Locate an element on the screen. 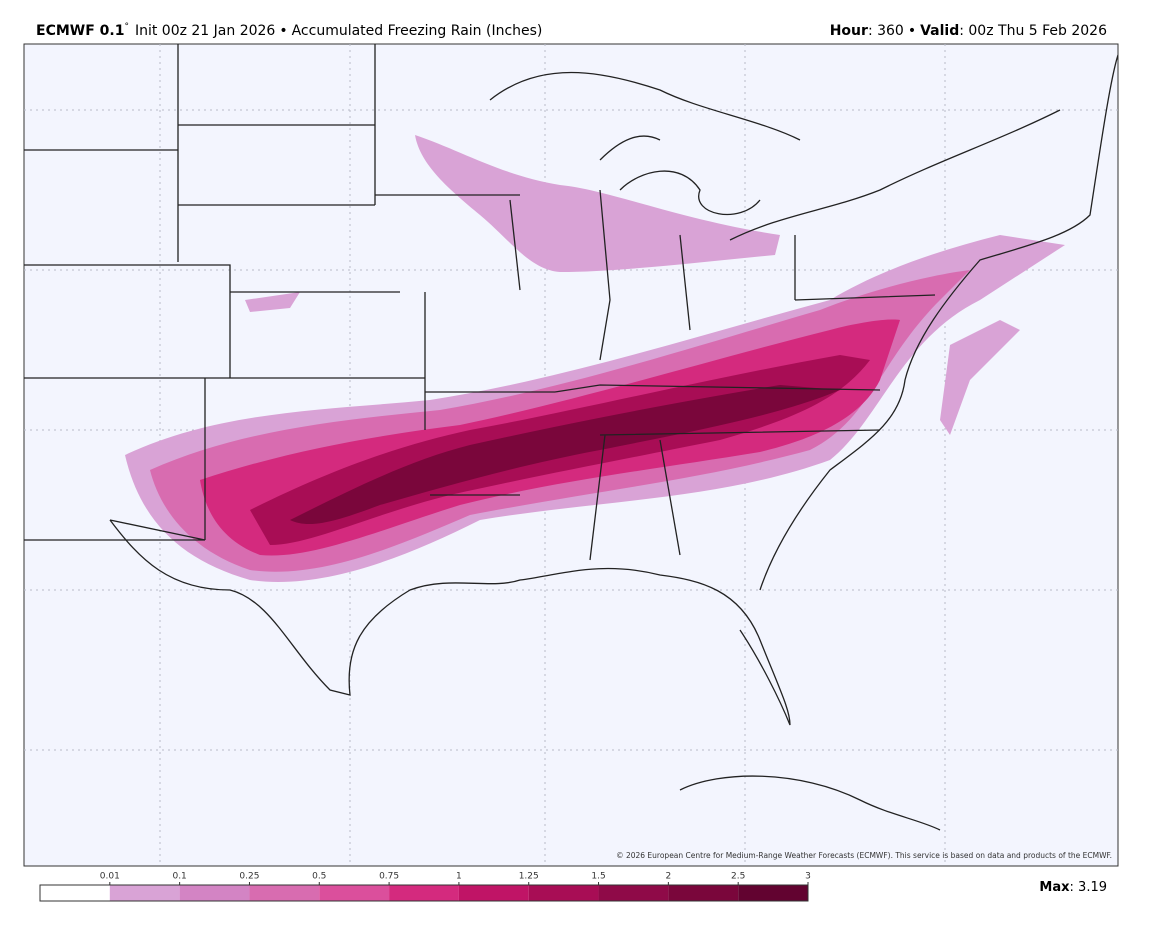 This screenshot has width=1154, height=932. max: Max: 3.19 is located at coordinates (1073, 887).